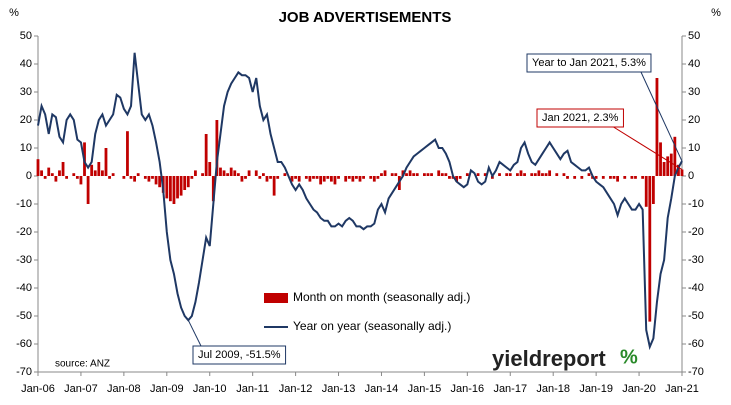 The height and width of the screenshot is (405, 731). I want to click on x-tick-label: Jan-09, so click(167, 389).